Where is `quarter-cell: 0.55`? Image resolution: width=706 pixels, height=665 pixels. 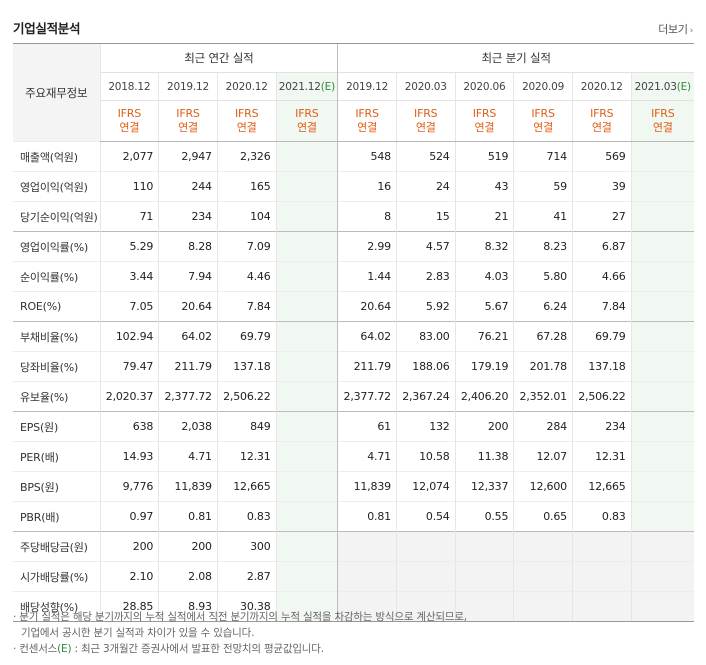
quarter-cell: 0.55 is located at coordinates (484, 516).